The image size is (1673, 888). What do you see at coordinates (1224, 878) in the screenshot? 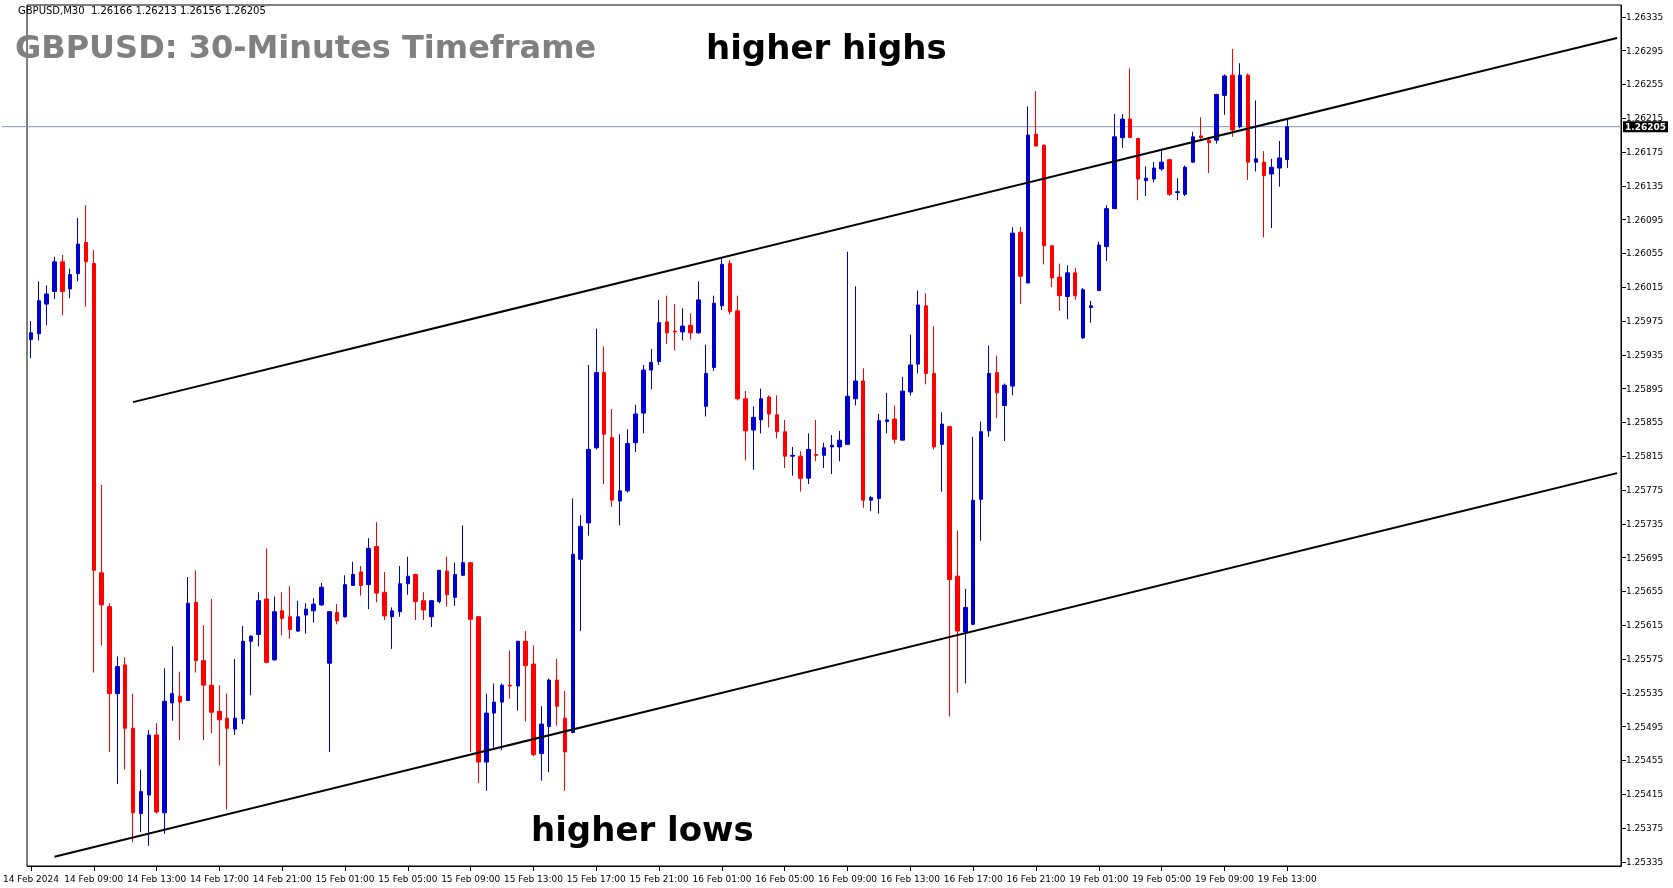
I see `x-tick-label: 19 Feb 09:00` at bounding box center [1224, 878].